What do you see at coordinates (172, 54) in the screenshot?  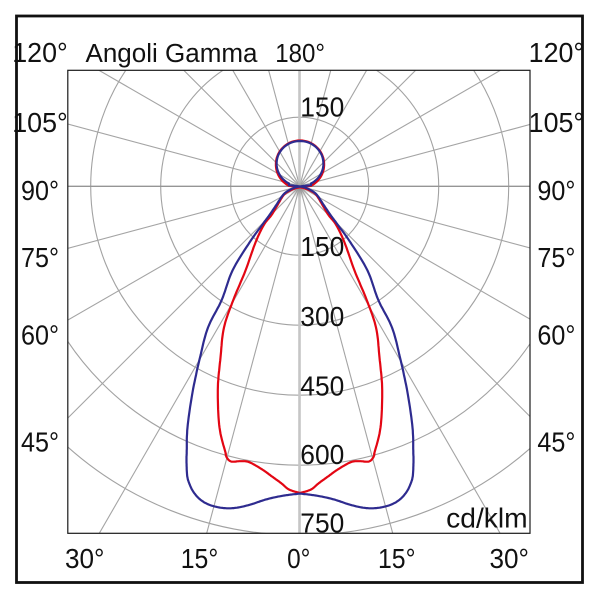 I see `svg-text: Angoli Gamma` at bounding box center [172, 54].